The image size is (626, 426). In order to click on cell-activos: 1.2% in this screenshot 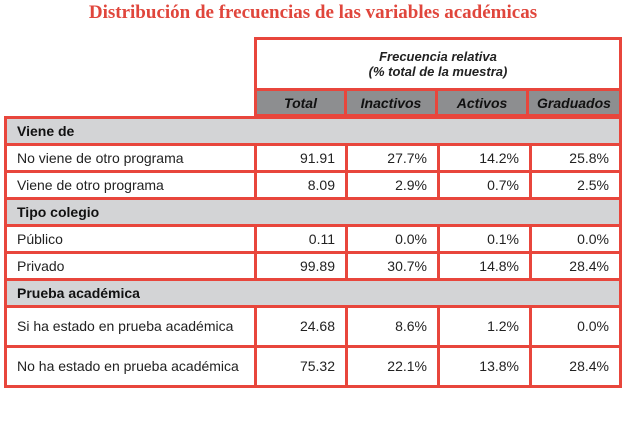, I will do `click(484, 326)`.